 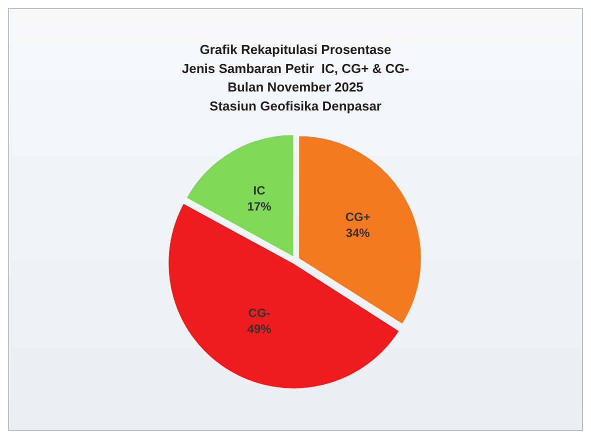 I want to click on slice-label: CG-, so click(x=259, y=313).